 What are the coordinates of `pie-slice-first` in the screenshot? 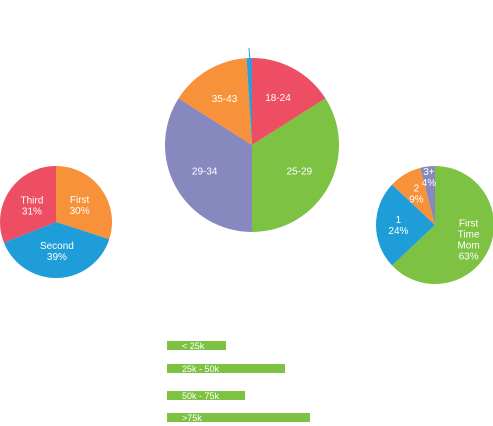 It's located at (84, 203).